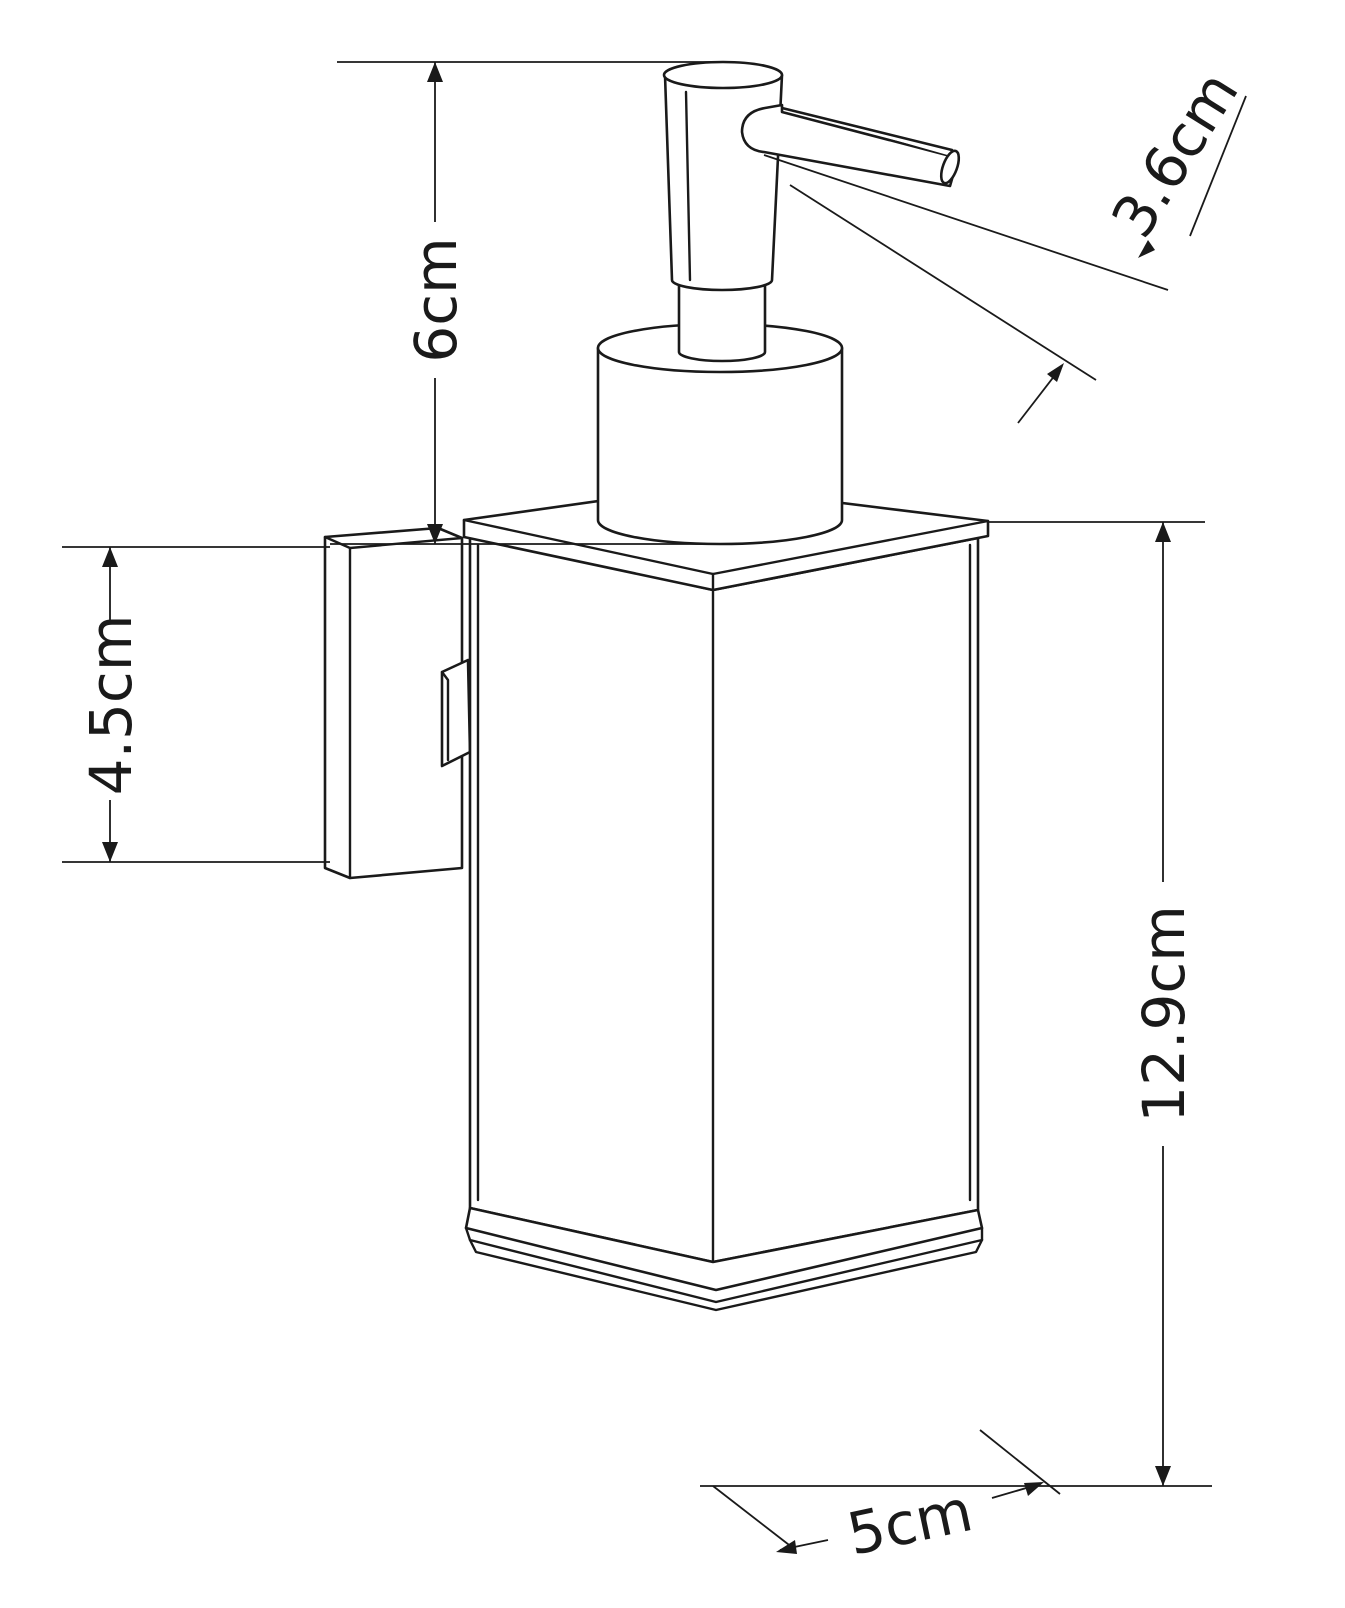 Image resolution: width=1345 pixels, height=1608 pixels. Describe the element at coordinates (528, 303) in the screenshot. I see `dimension-pump-height: 6cm` at that location.